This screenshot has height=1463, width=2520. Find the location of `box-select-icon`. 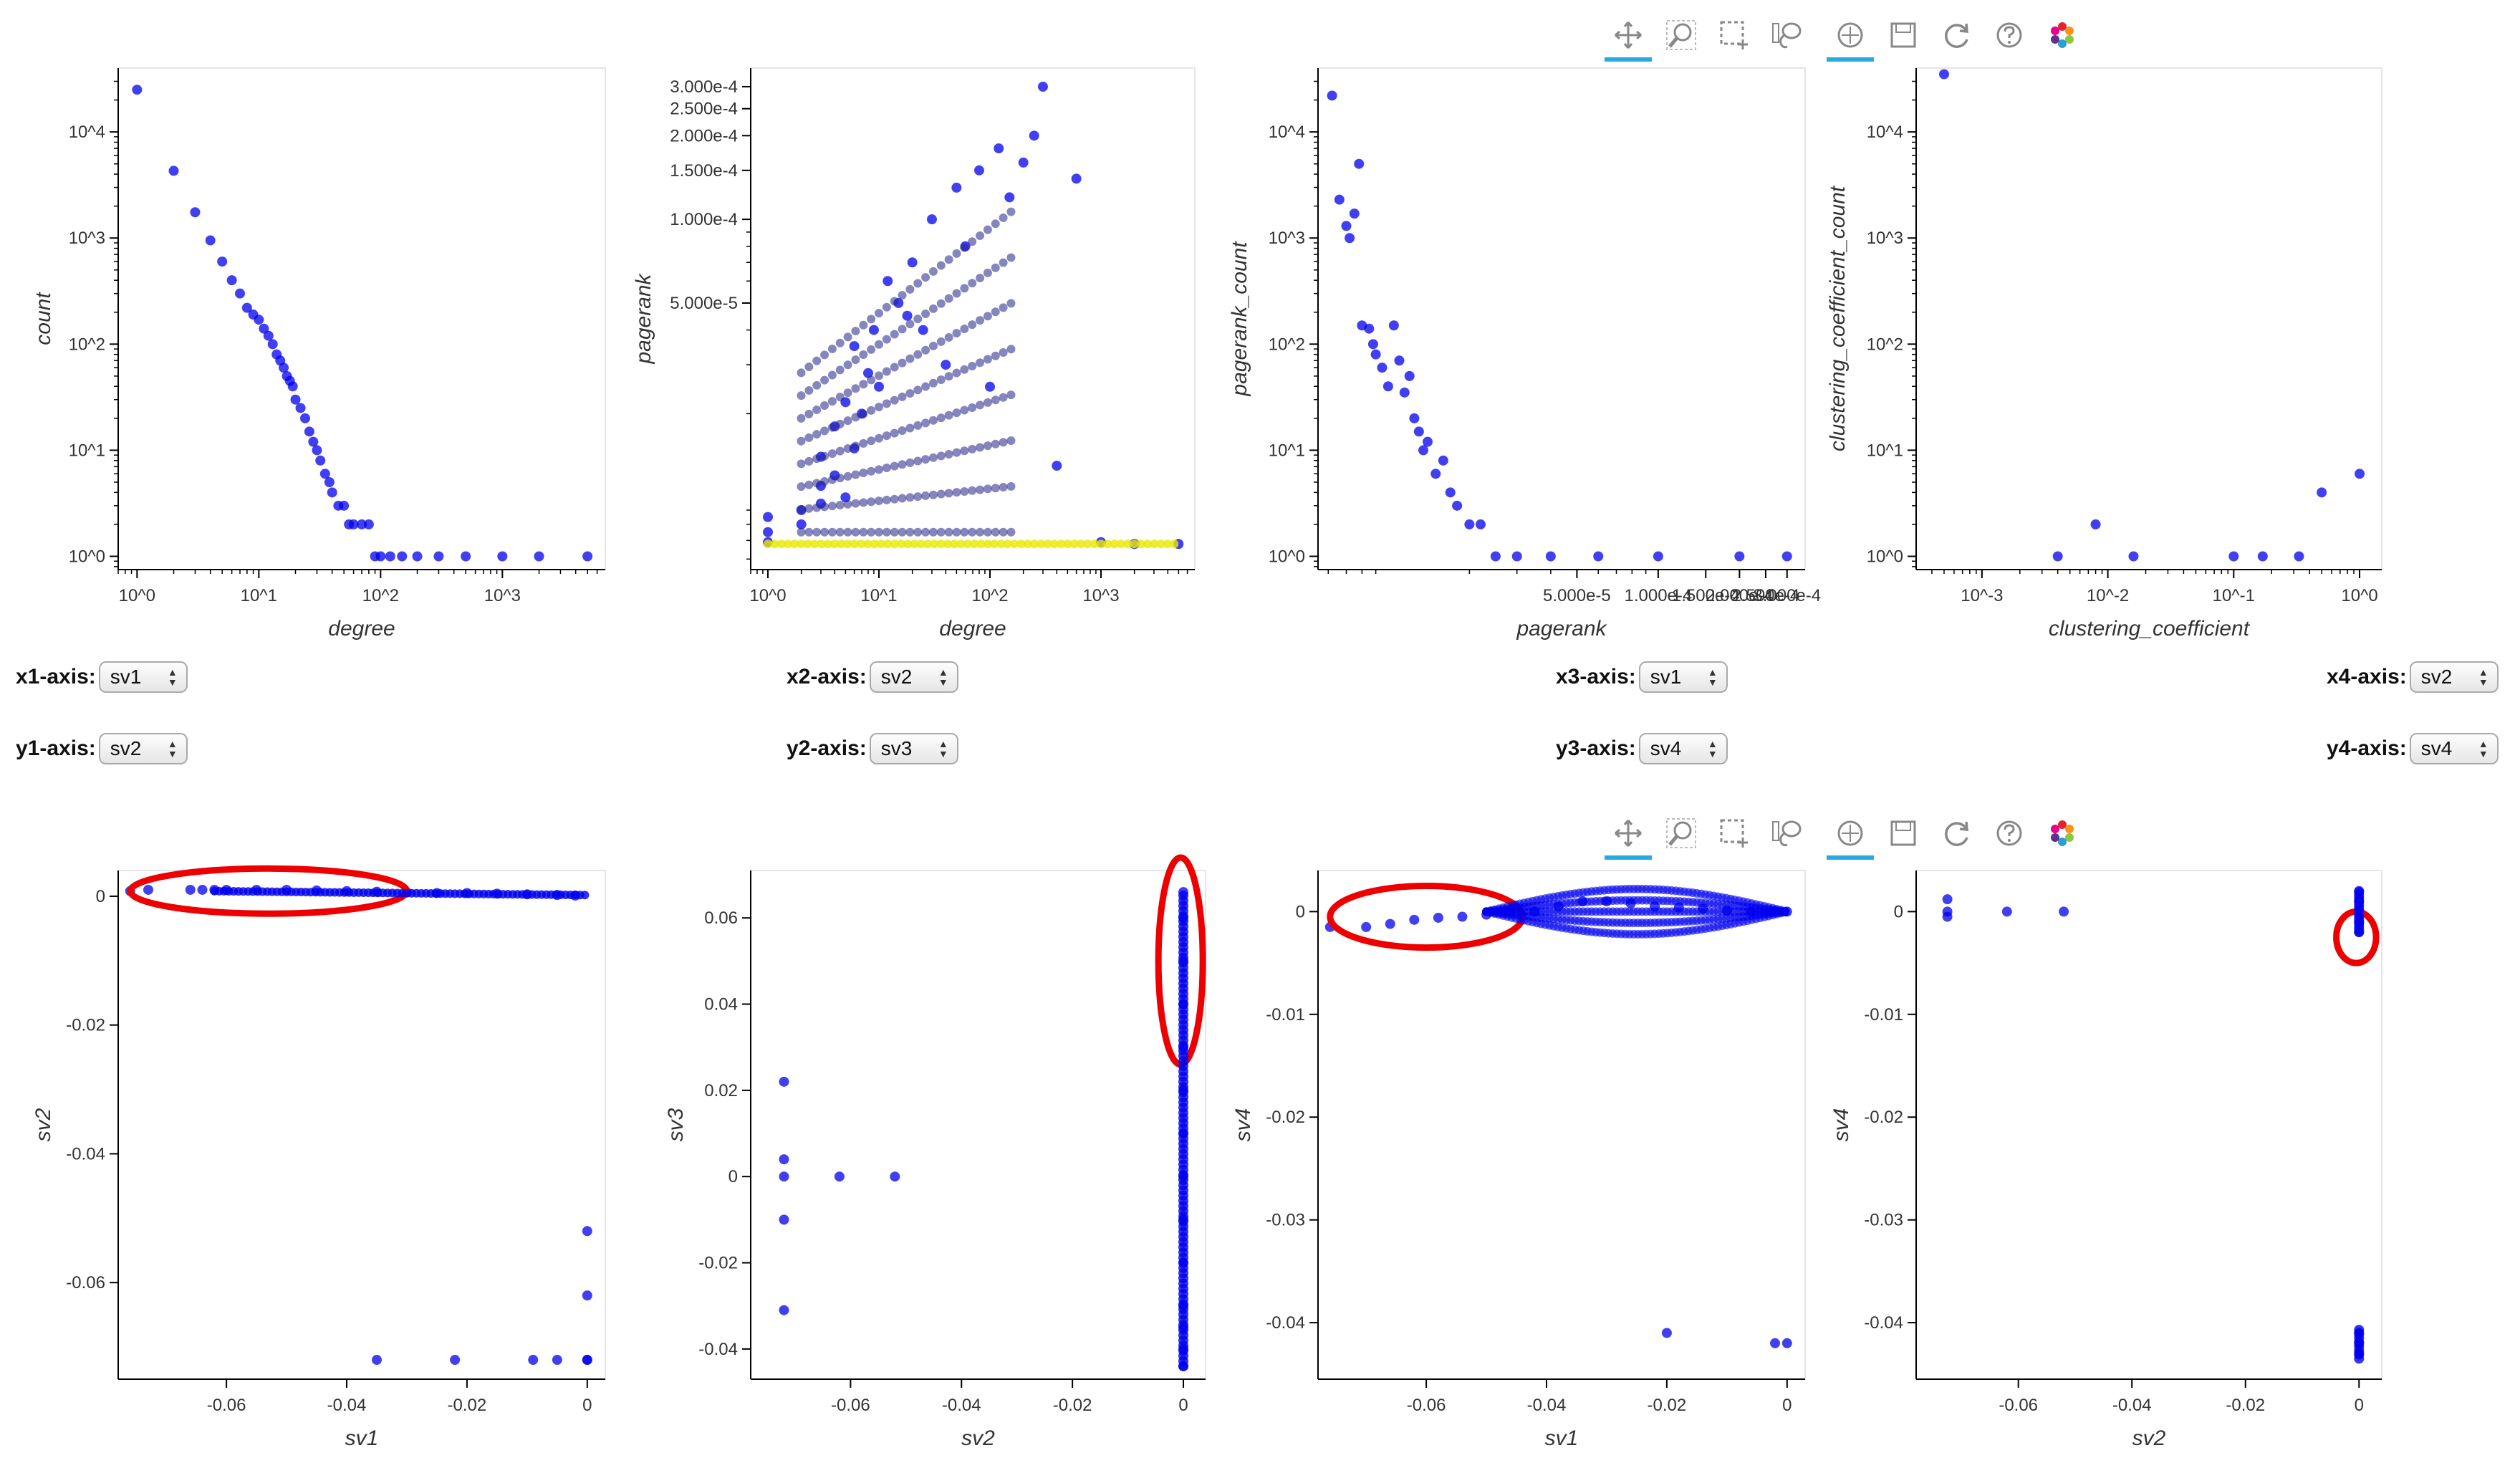

box-select-icon is located at coordinates (1734, 833).